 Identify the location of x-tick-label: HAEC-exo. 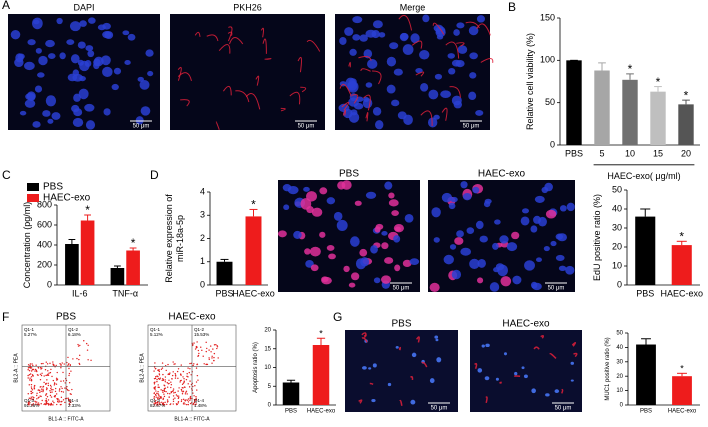
(681, 293).